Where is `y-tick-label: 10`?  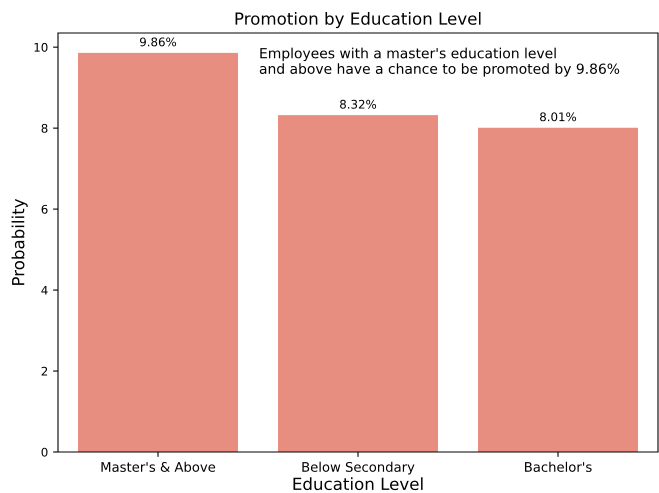
y-tick-label: 10 is located at coordinates (41, 47).